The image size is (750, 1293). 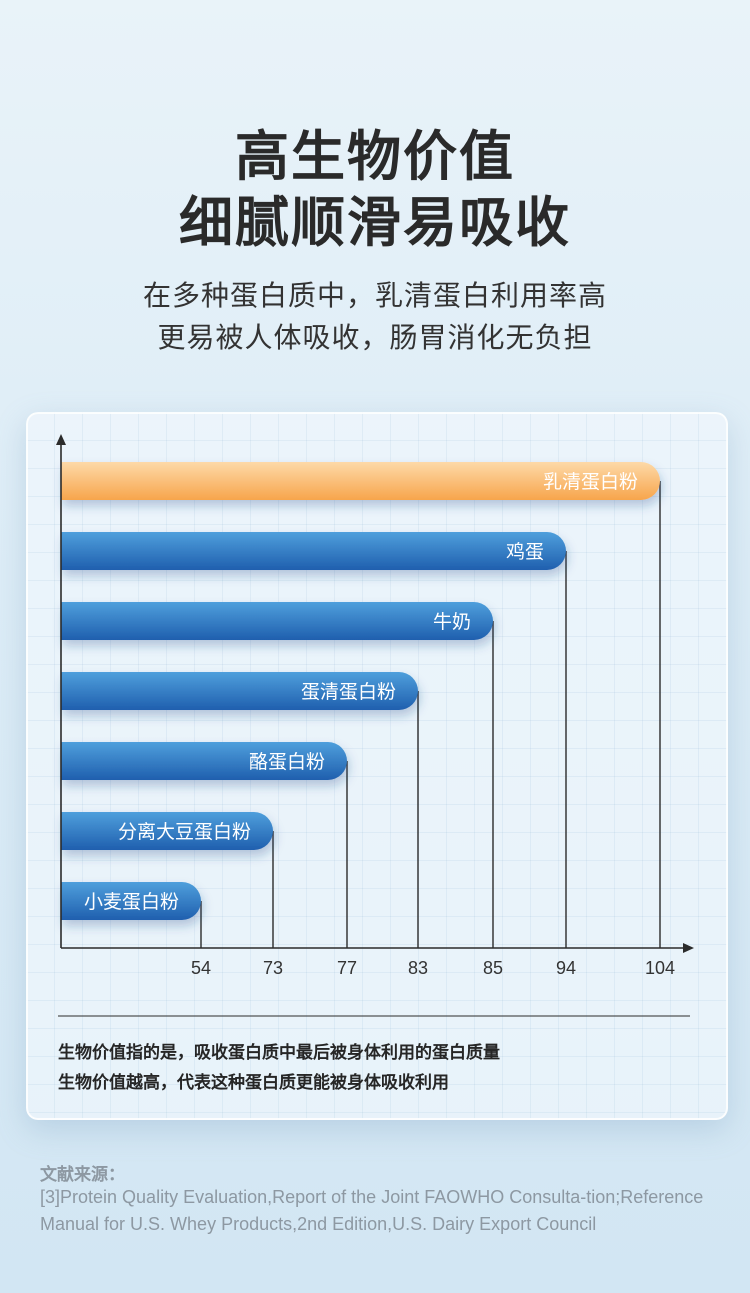 What do you see at coordinates (566, 968) in the screenshot?
I see `x-tick-label: 94` at bounding box center [566, 968].